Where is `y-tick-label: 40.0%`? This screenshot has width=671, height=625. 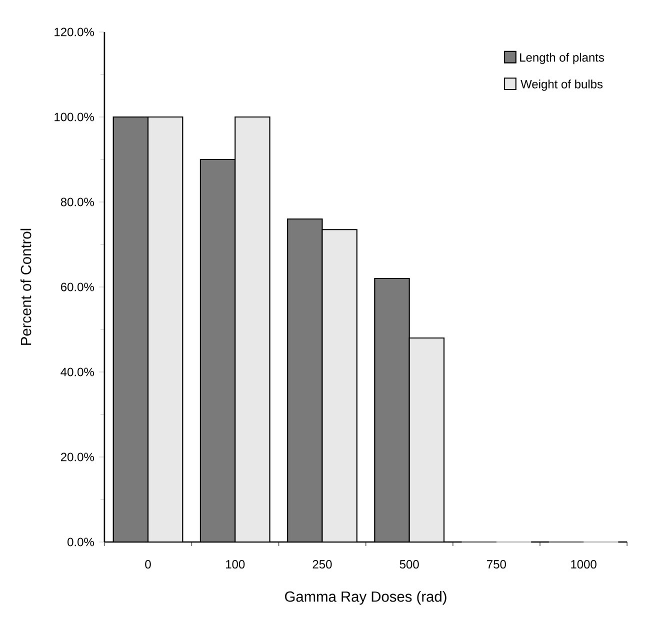
y-tick-label: 40.0% is located at coordinates (77, 372).